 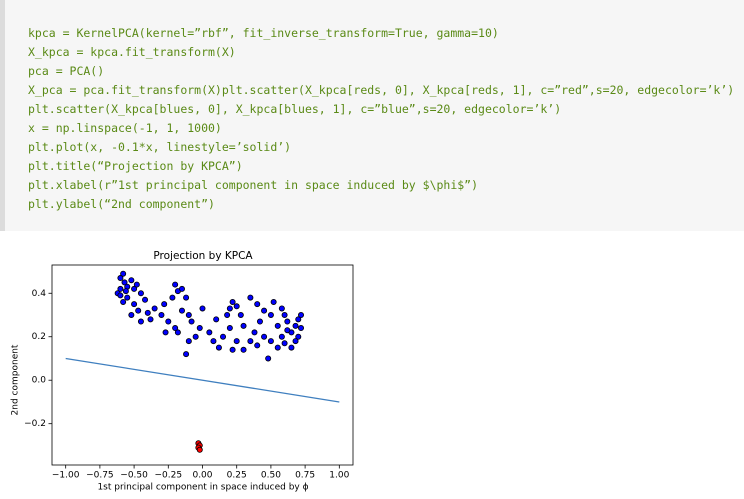 What do you see at coordinates (66, 71) in the screenshot?
I see `code-line: pca = PCA()` at bounding box center [66, 71].